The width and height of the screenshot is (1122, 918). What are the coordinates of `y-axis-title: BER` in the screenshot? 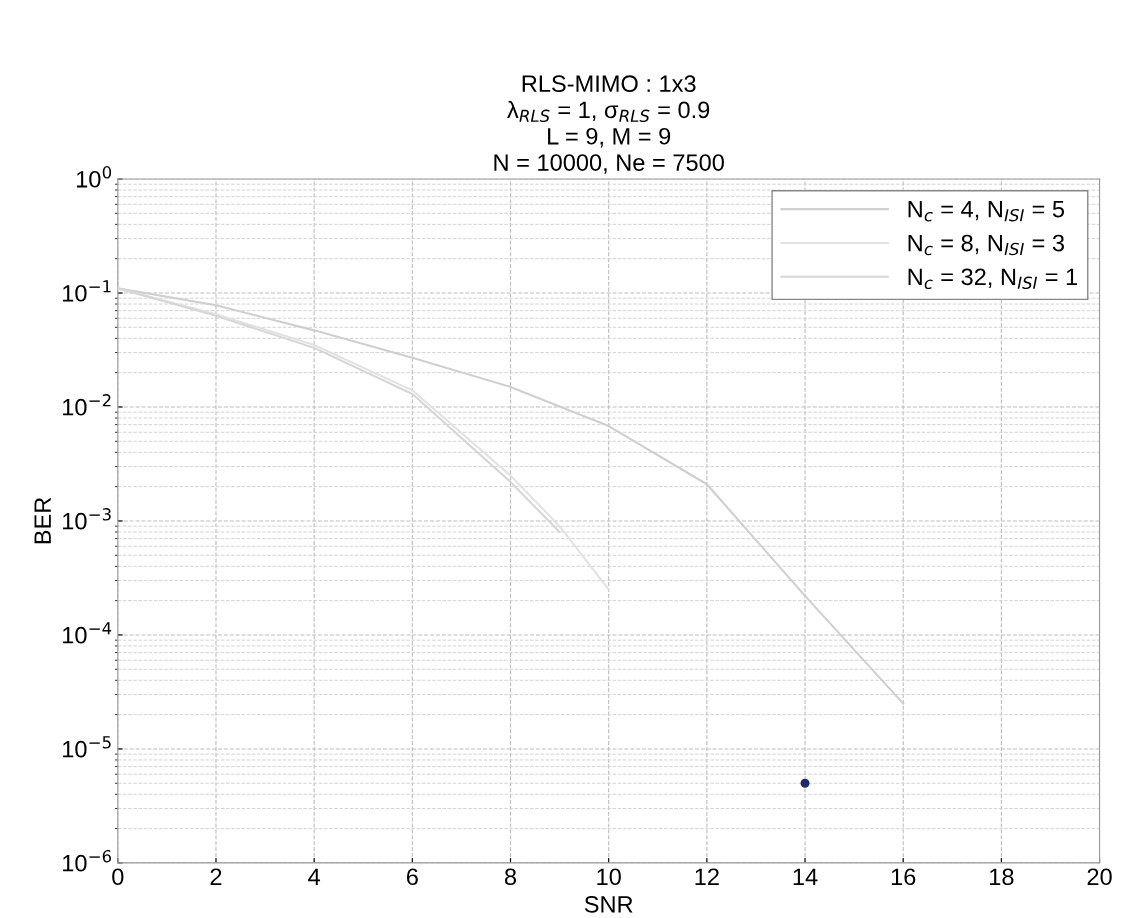 It's located at (42, 520).